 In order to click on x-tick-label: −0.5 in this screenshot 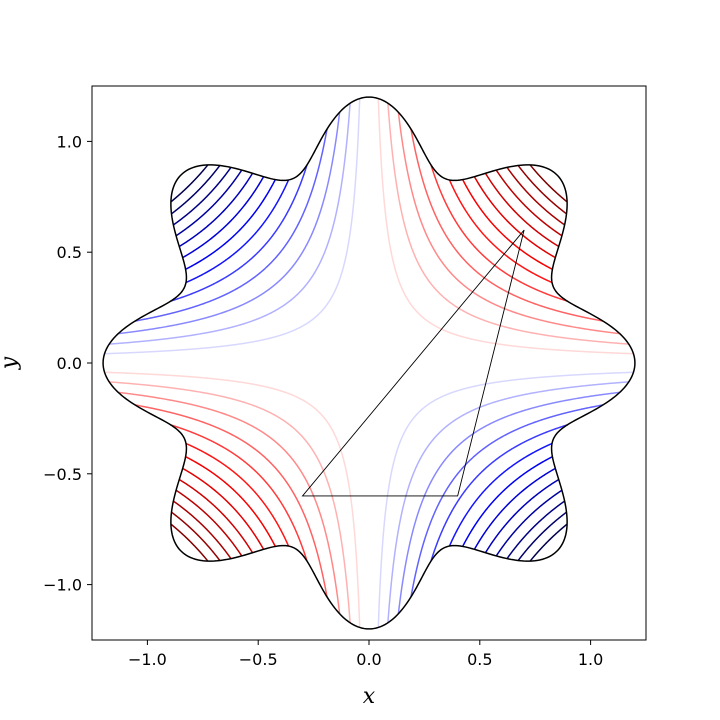, I will do `click(258, 659)`.